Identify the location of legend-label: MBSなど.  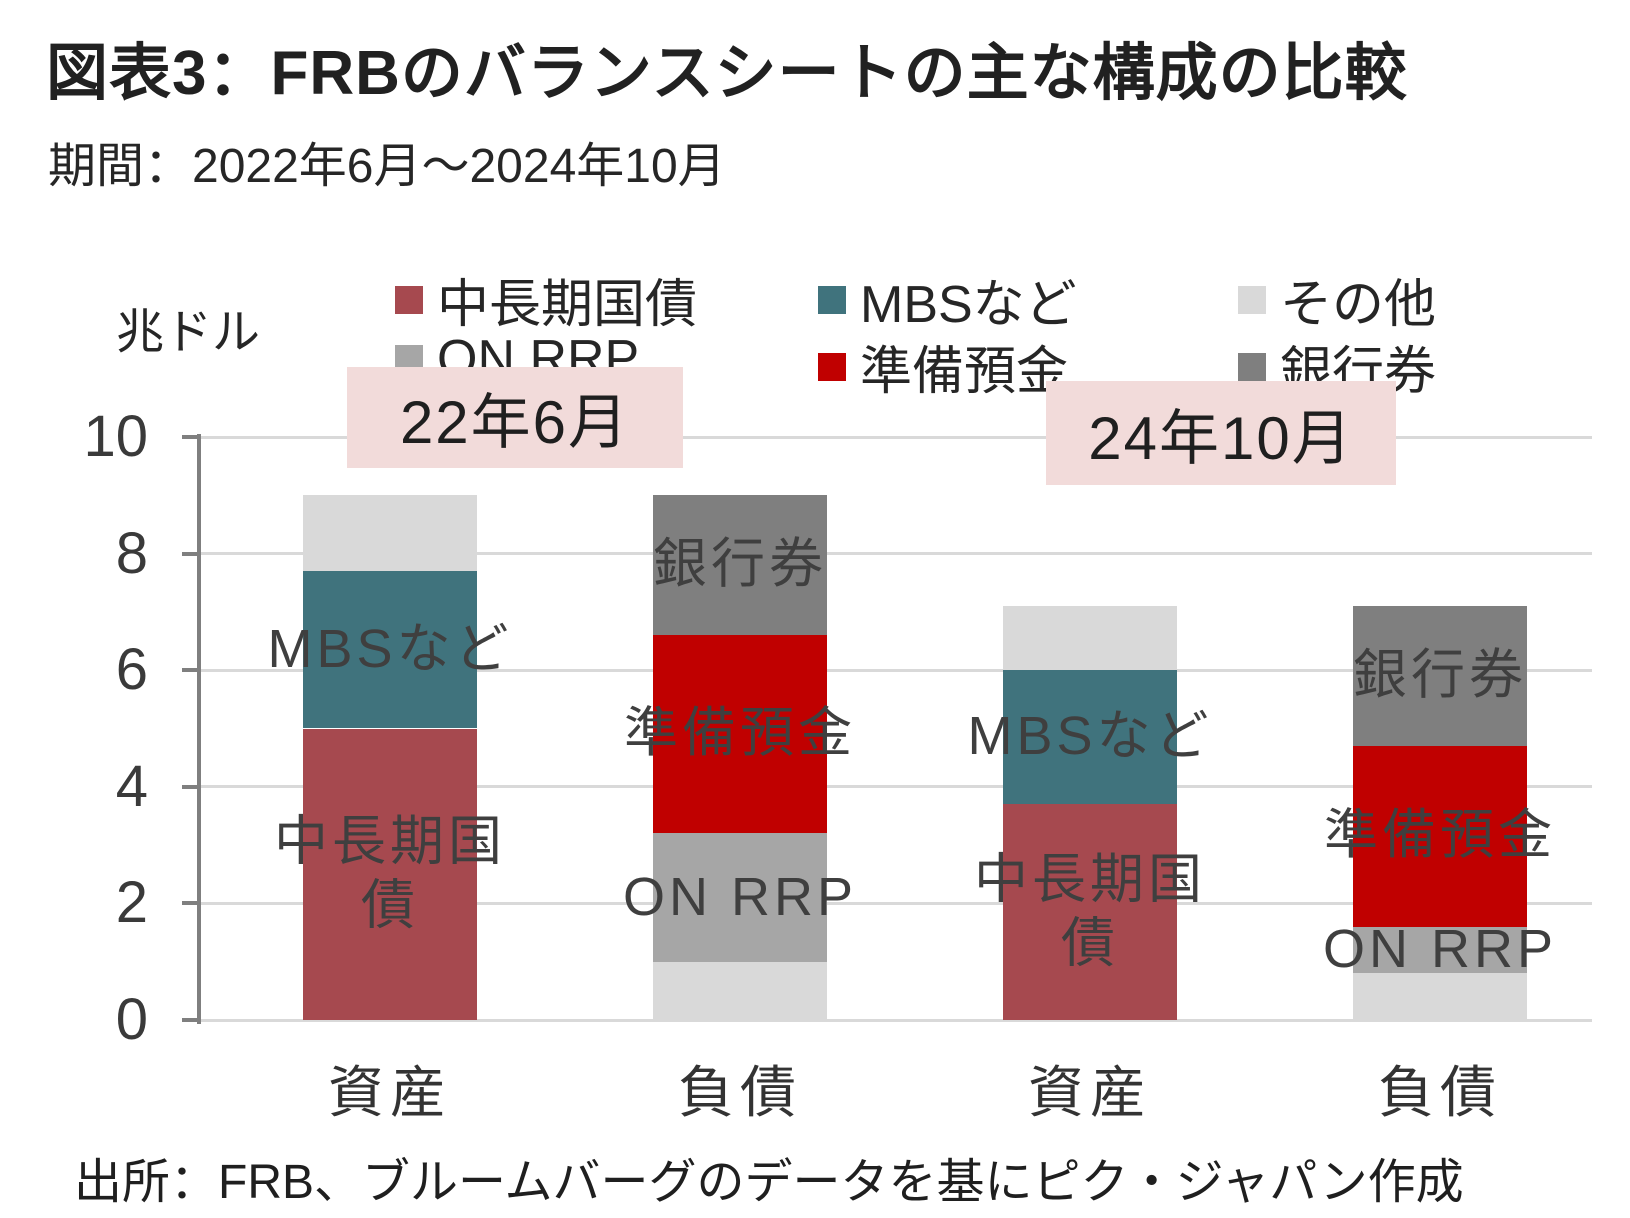
(968, 305).